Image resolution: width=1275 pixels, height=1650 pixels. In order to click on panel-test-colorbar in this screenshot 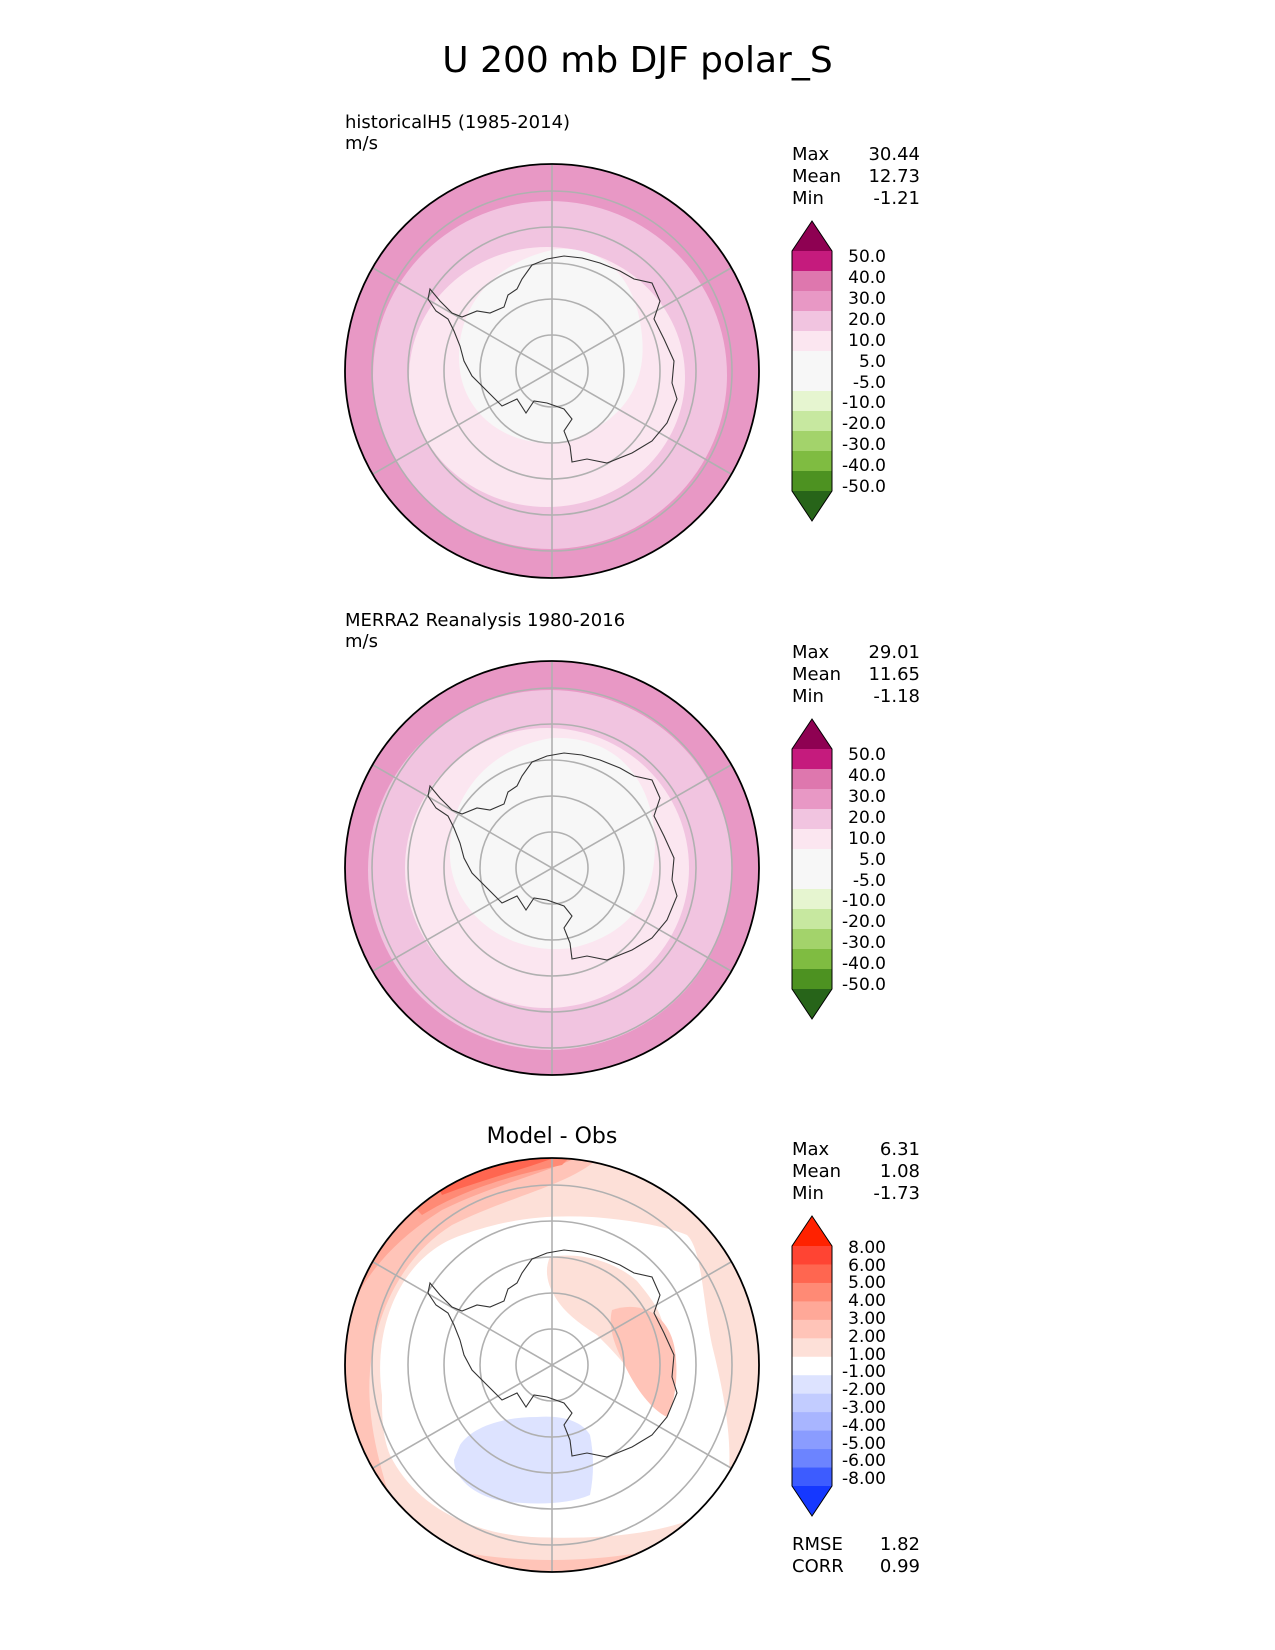, I will do `click(812, 371)`.